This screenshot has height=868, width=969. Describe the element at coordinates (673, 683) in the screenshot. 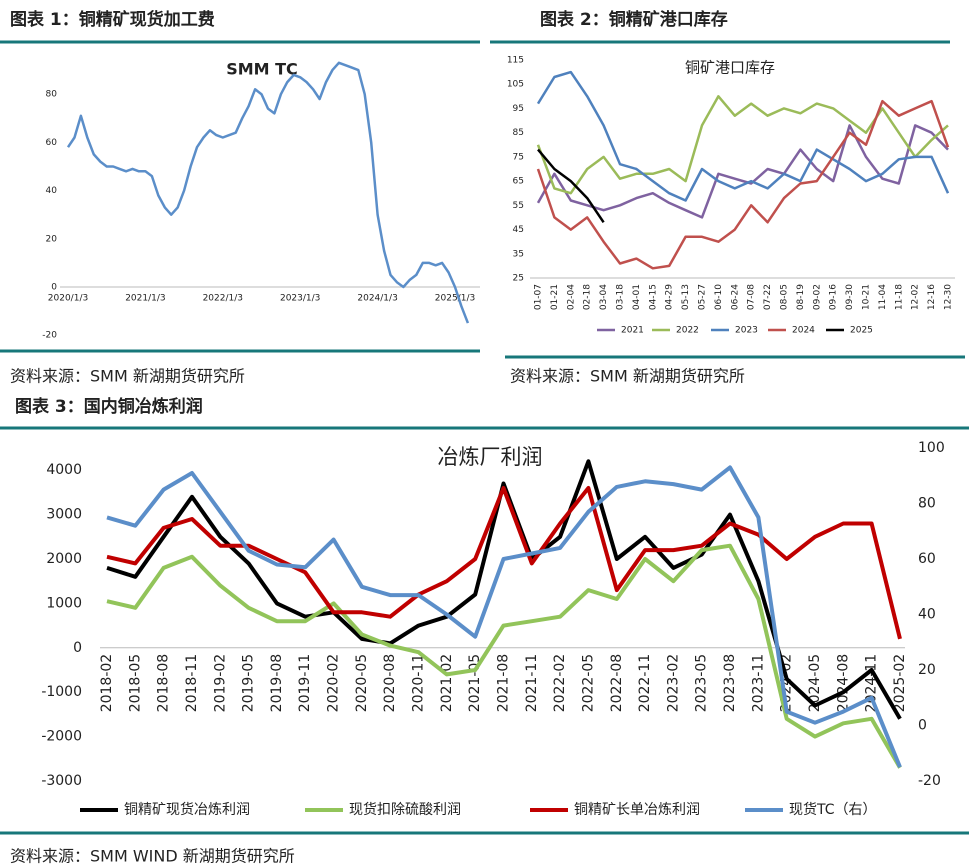

I see `x-tick-label: 2023-02` at that location.